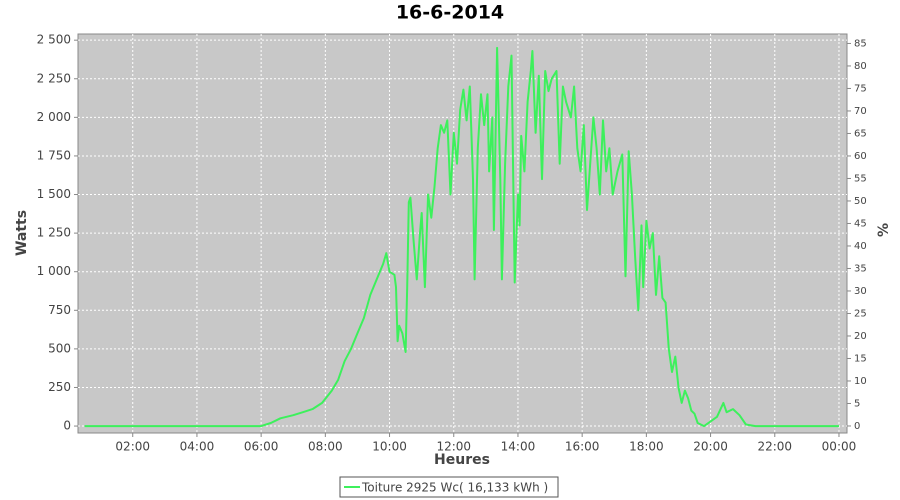 This screenshot has width=900, height=500. What do you see at coordinates (860, 268) in the screenshot?
I see `y2-tick-label: 35` at bounding box center [860, 268].